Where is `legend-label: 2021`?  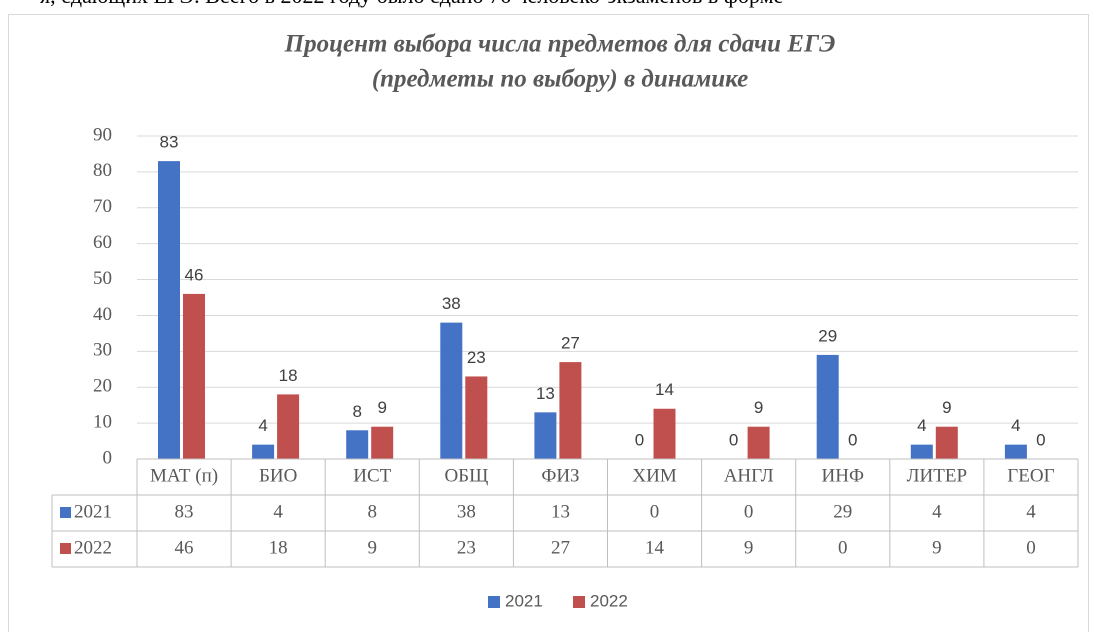
legend-label: 2021 is located at coordinates (524, 600).